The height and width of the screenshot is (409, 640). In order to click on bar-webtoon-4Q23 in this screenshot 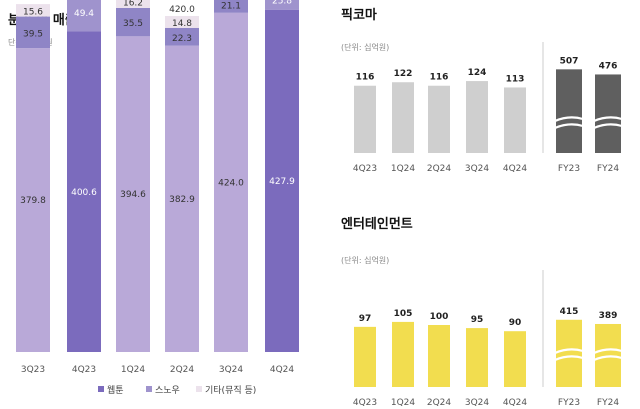, I will do `click(84, 192)`.